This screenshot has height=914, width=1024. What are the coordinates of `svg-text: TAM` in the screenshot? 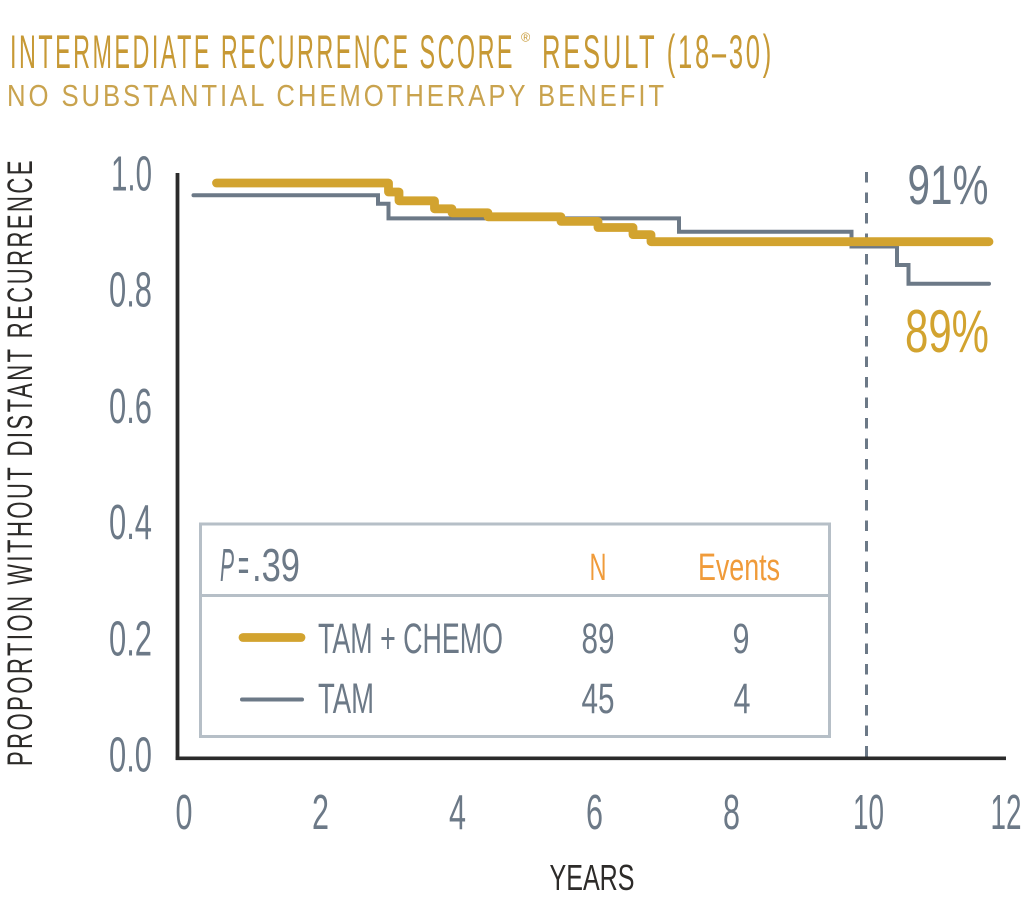 It's located at (346, 699).